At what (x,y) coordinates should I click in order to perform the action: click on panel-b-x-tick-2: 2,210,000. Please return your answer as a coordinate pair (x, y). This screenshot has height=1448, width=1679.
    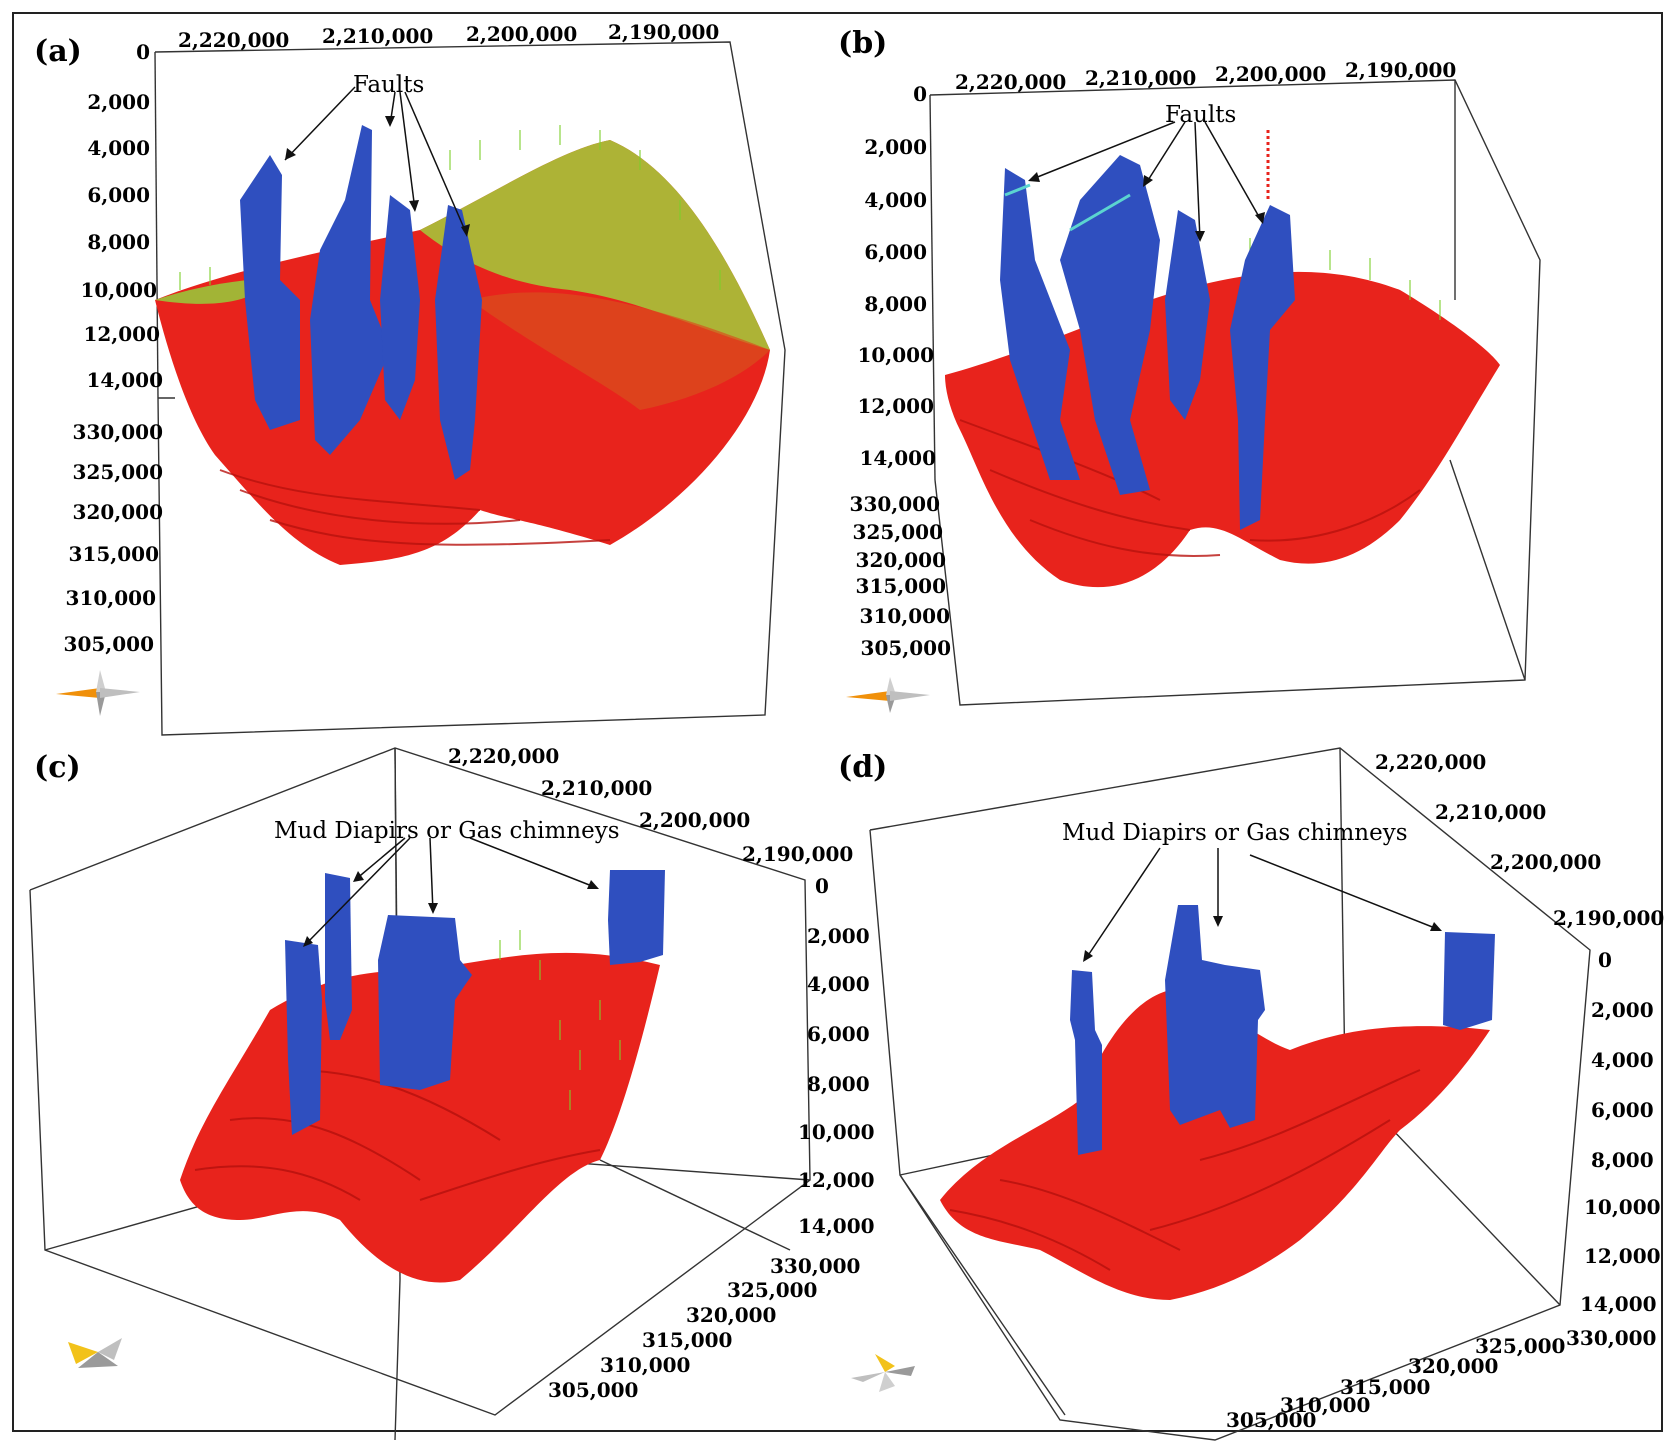
    Looking at the image, I should click on (1141, 78).